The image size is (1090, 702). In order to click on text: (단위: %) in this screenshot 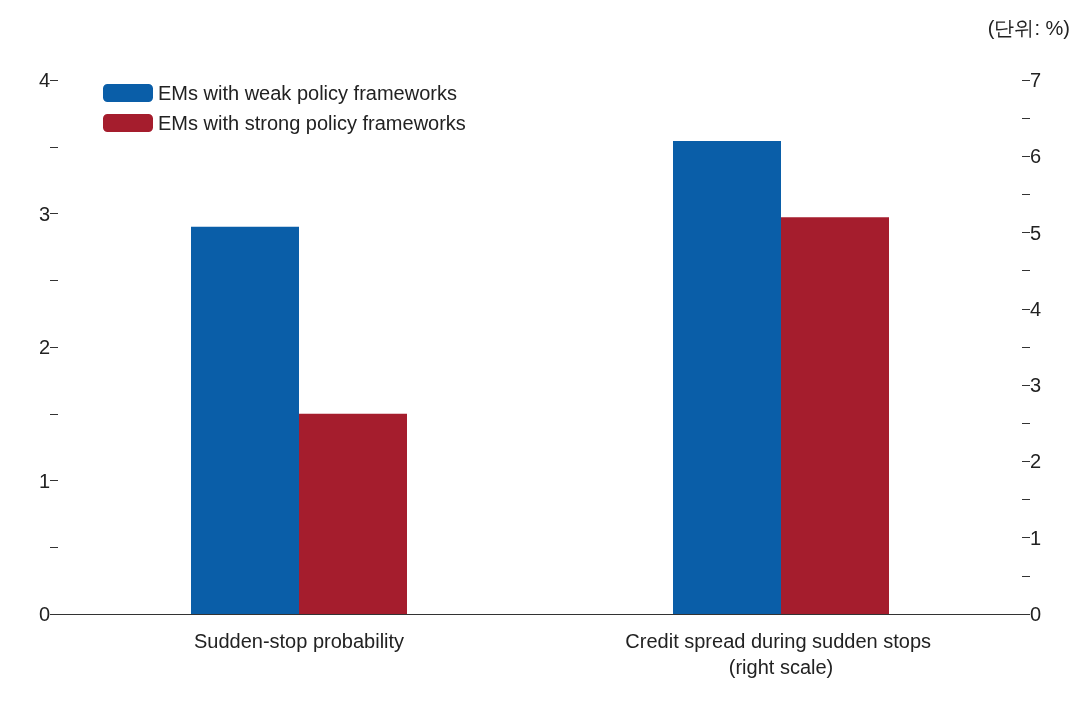, I will do `click(1028, 28)`.